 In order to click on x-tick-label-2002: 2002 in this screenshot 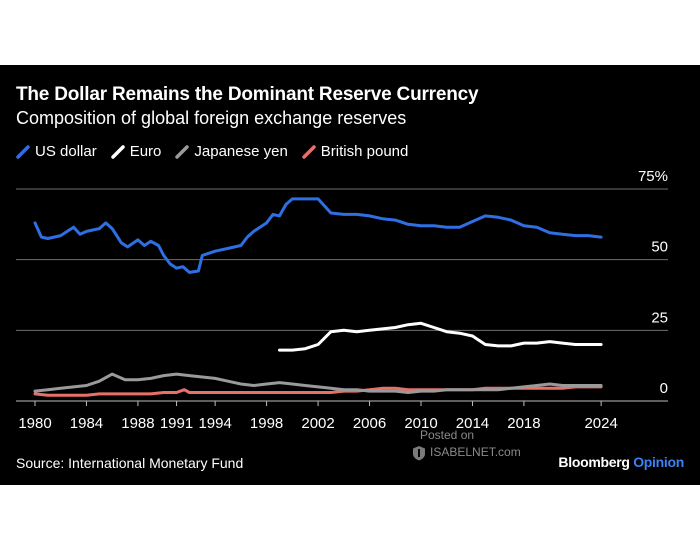, I will do `click(317, 423)`.